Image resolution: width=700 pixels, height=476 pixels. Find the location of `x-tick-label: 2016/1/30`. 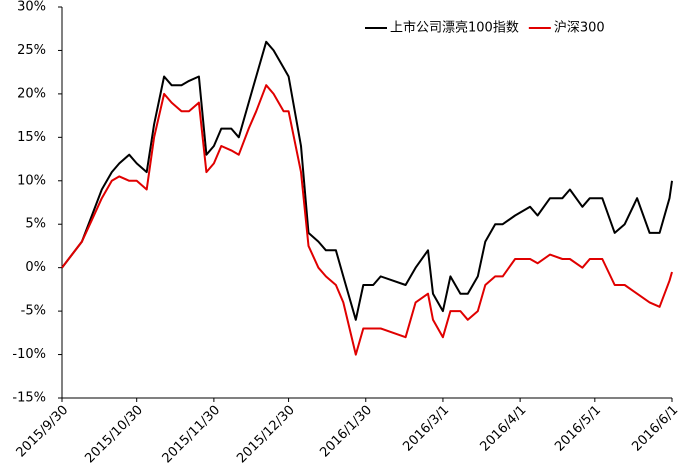

x-tick-label: 2016/1/30 is located at coordinates (346, 432).